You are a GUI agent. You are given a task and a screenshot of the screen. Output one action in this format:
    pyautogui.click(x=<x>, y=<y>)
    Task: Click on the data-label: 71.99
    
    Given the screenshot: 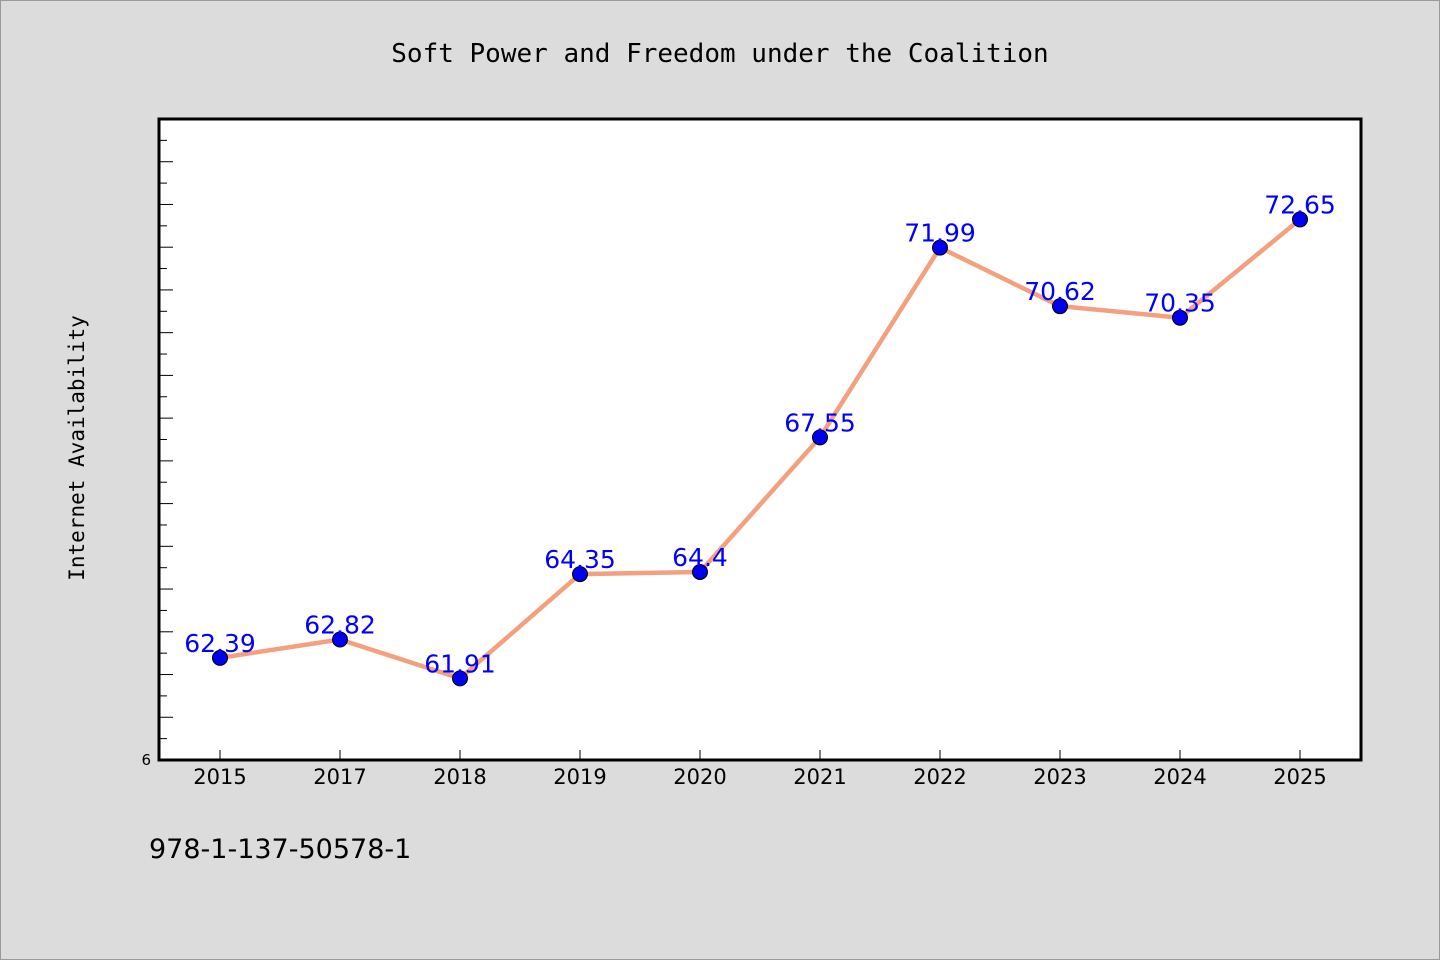 What is the action you would take?
    pyautogui.click(x=940, y=233)
    